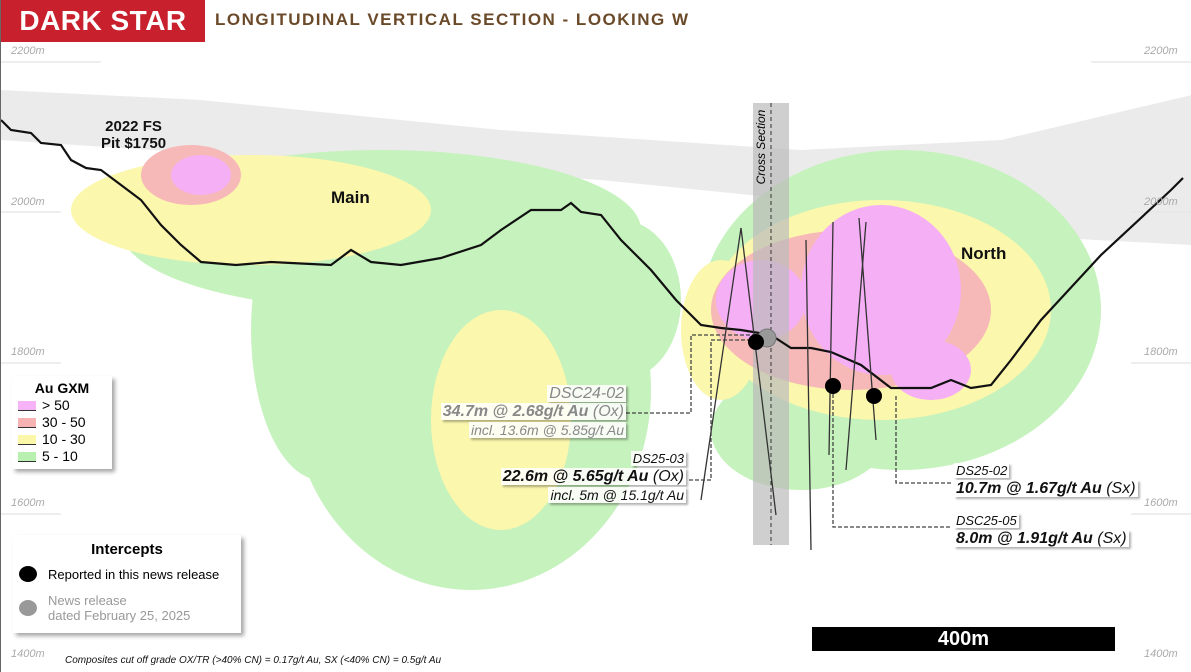 Image resolution: width=1191 pixels, height=672 pixels. I want to click on legend-item-gt50: > 50, so click(62, 405).